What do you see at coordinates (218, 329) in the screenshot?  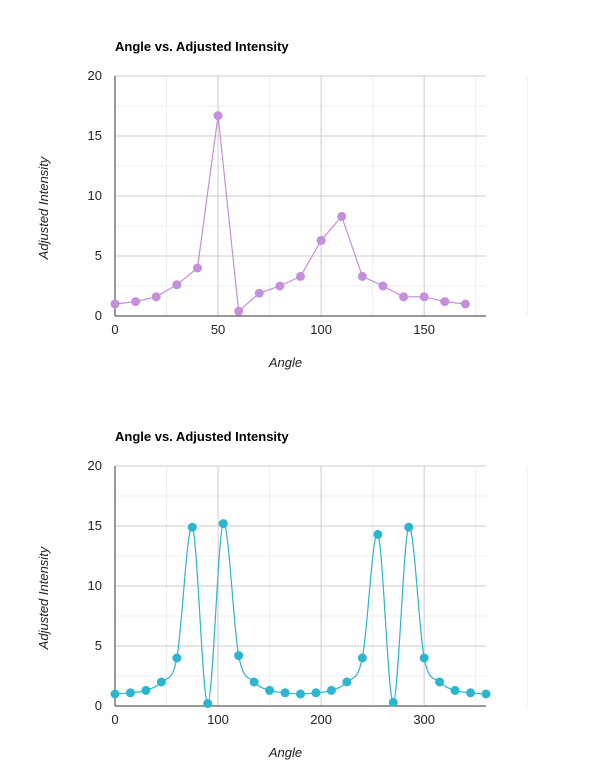 I see `x-tick-label: 50` at bounding box center [218, 329].